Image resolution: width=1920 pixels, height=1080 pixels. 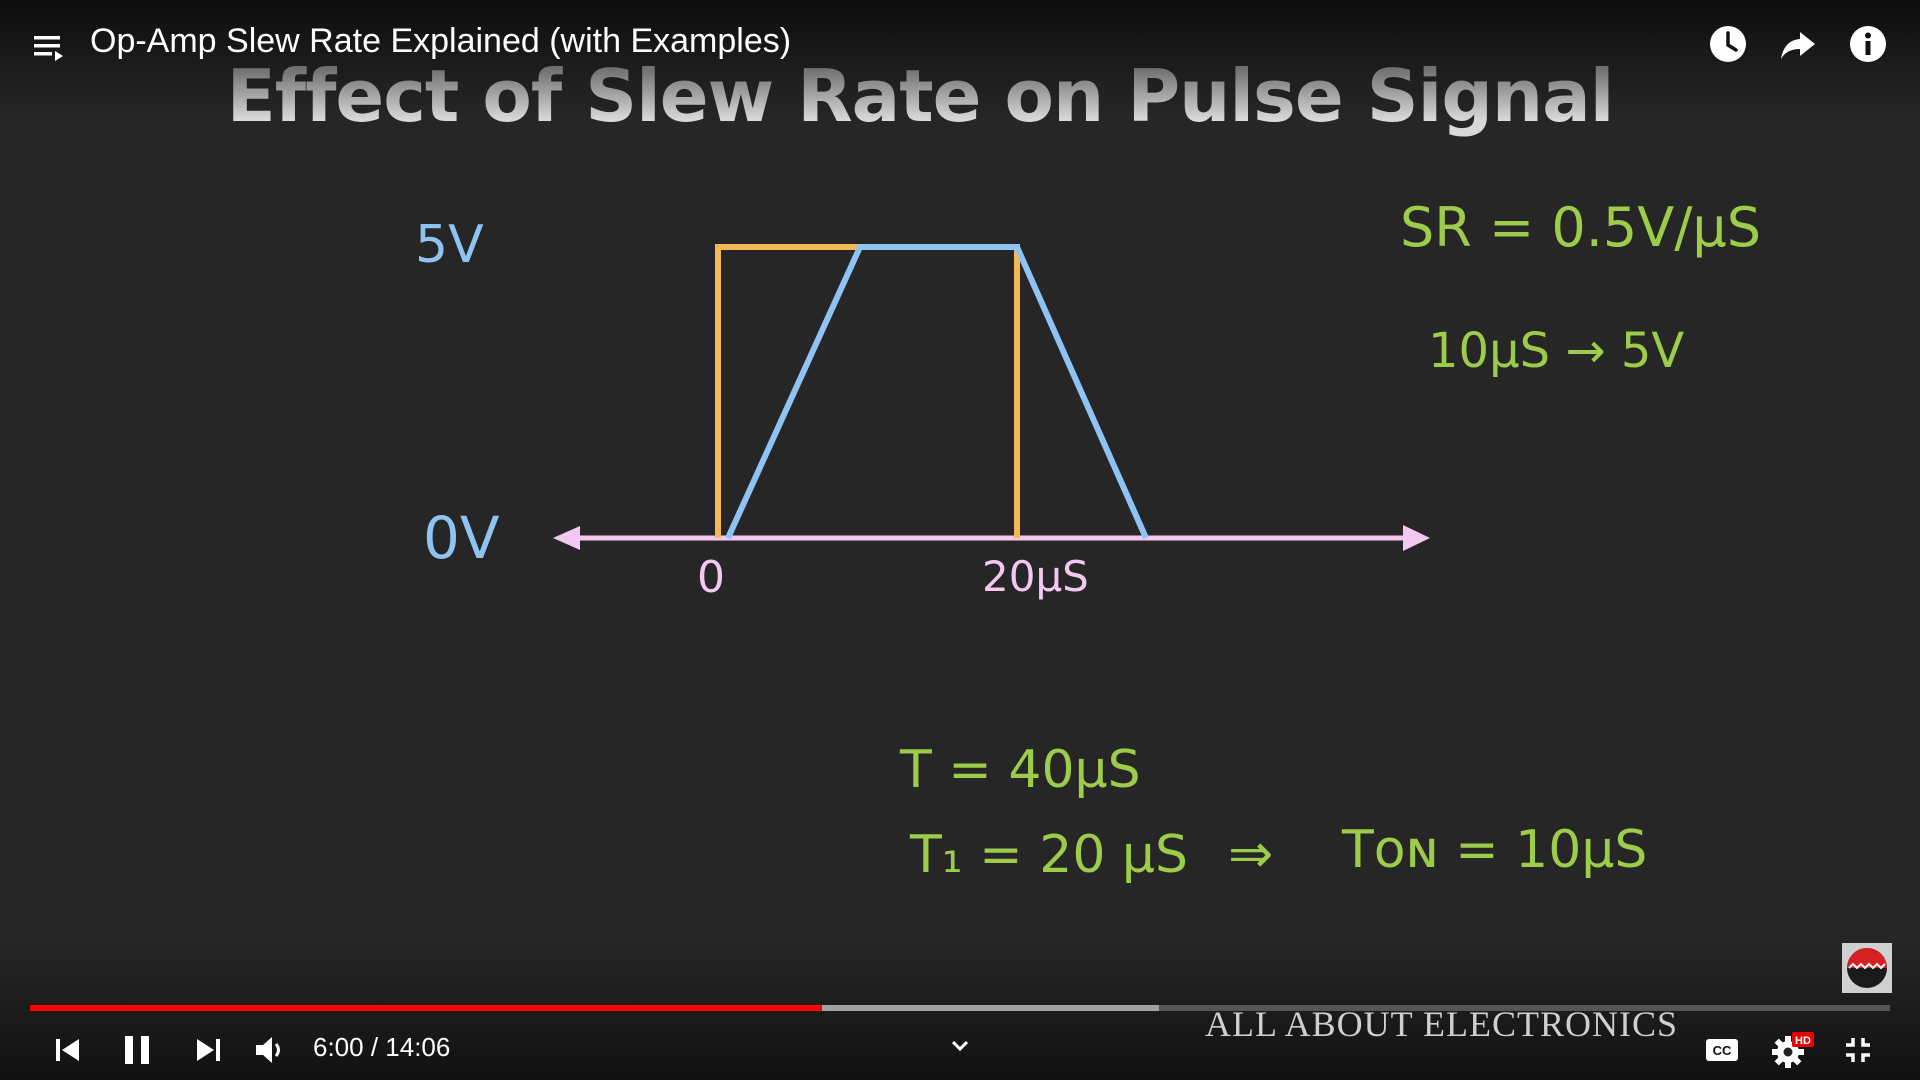 What do you see at coordinates (1442, 1024) in the screenshot?
I see `channel-watermark: ALL ABOUT ELECTRONICS` at bounding box center [1442, 1024].